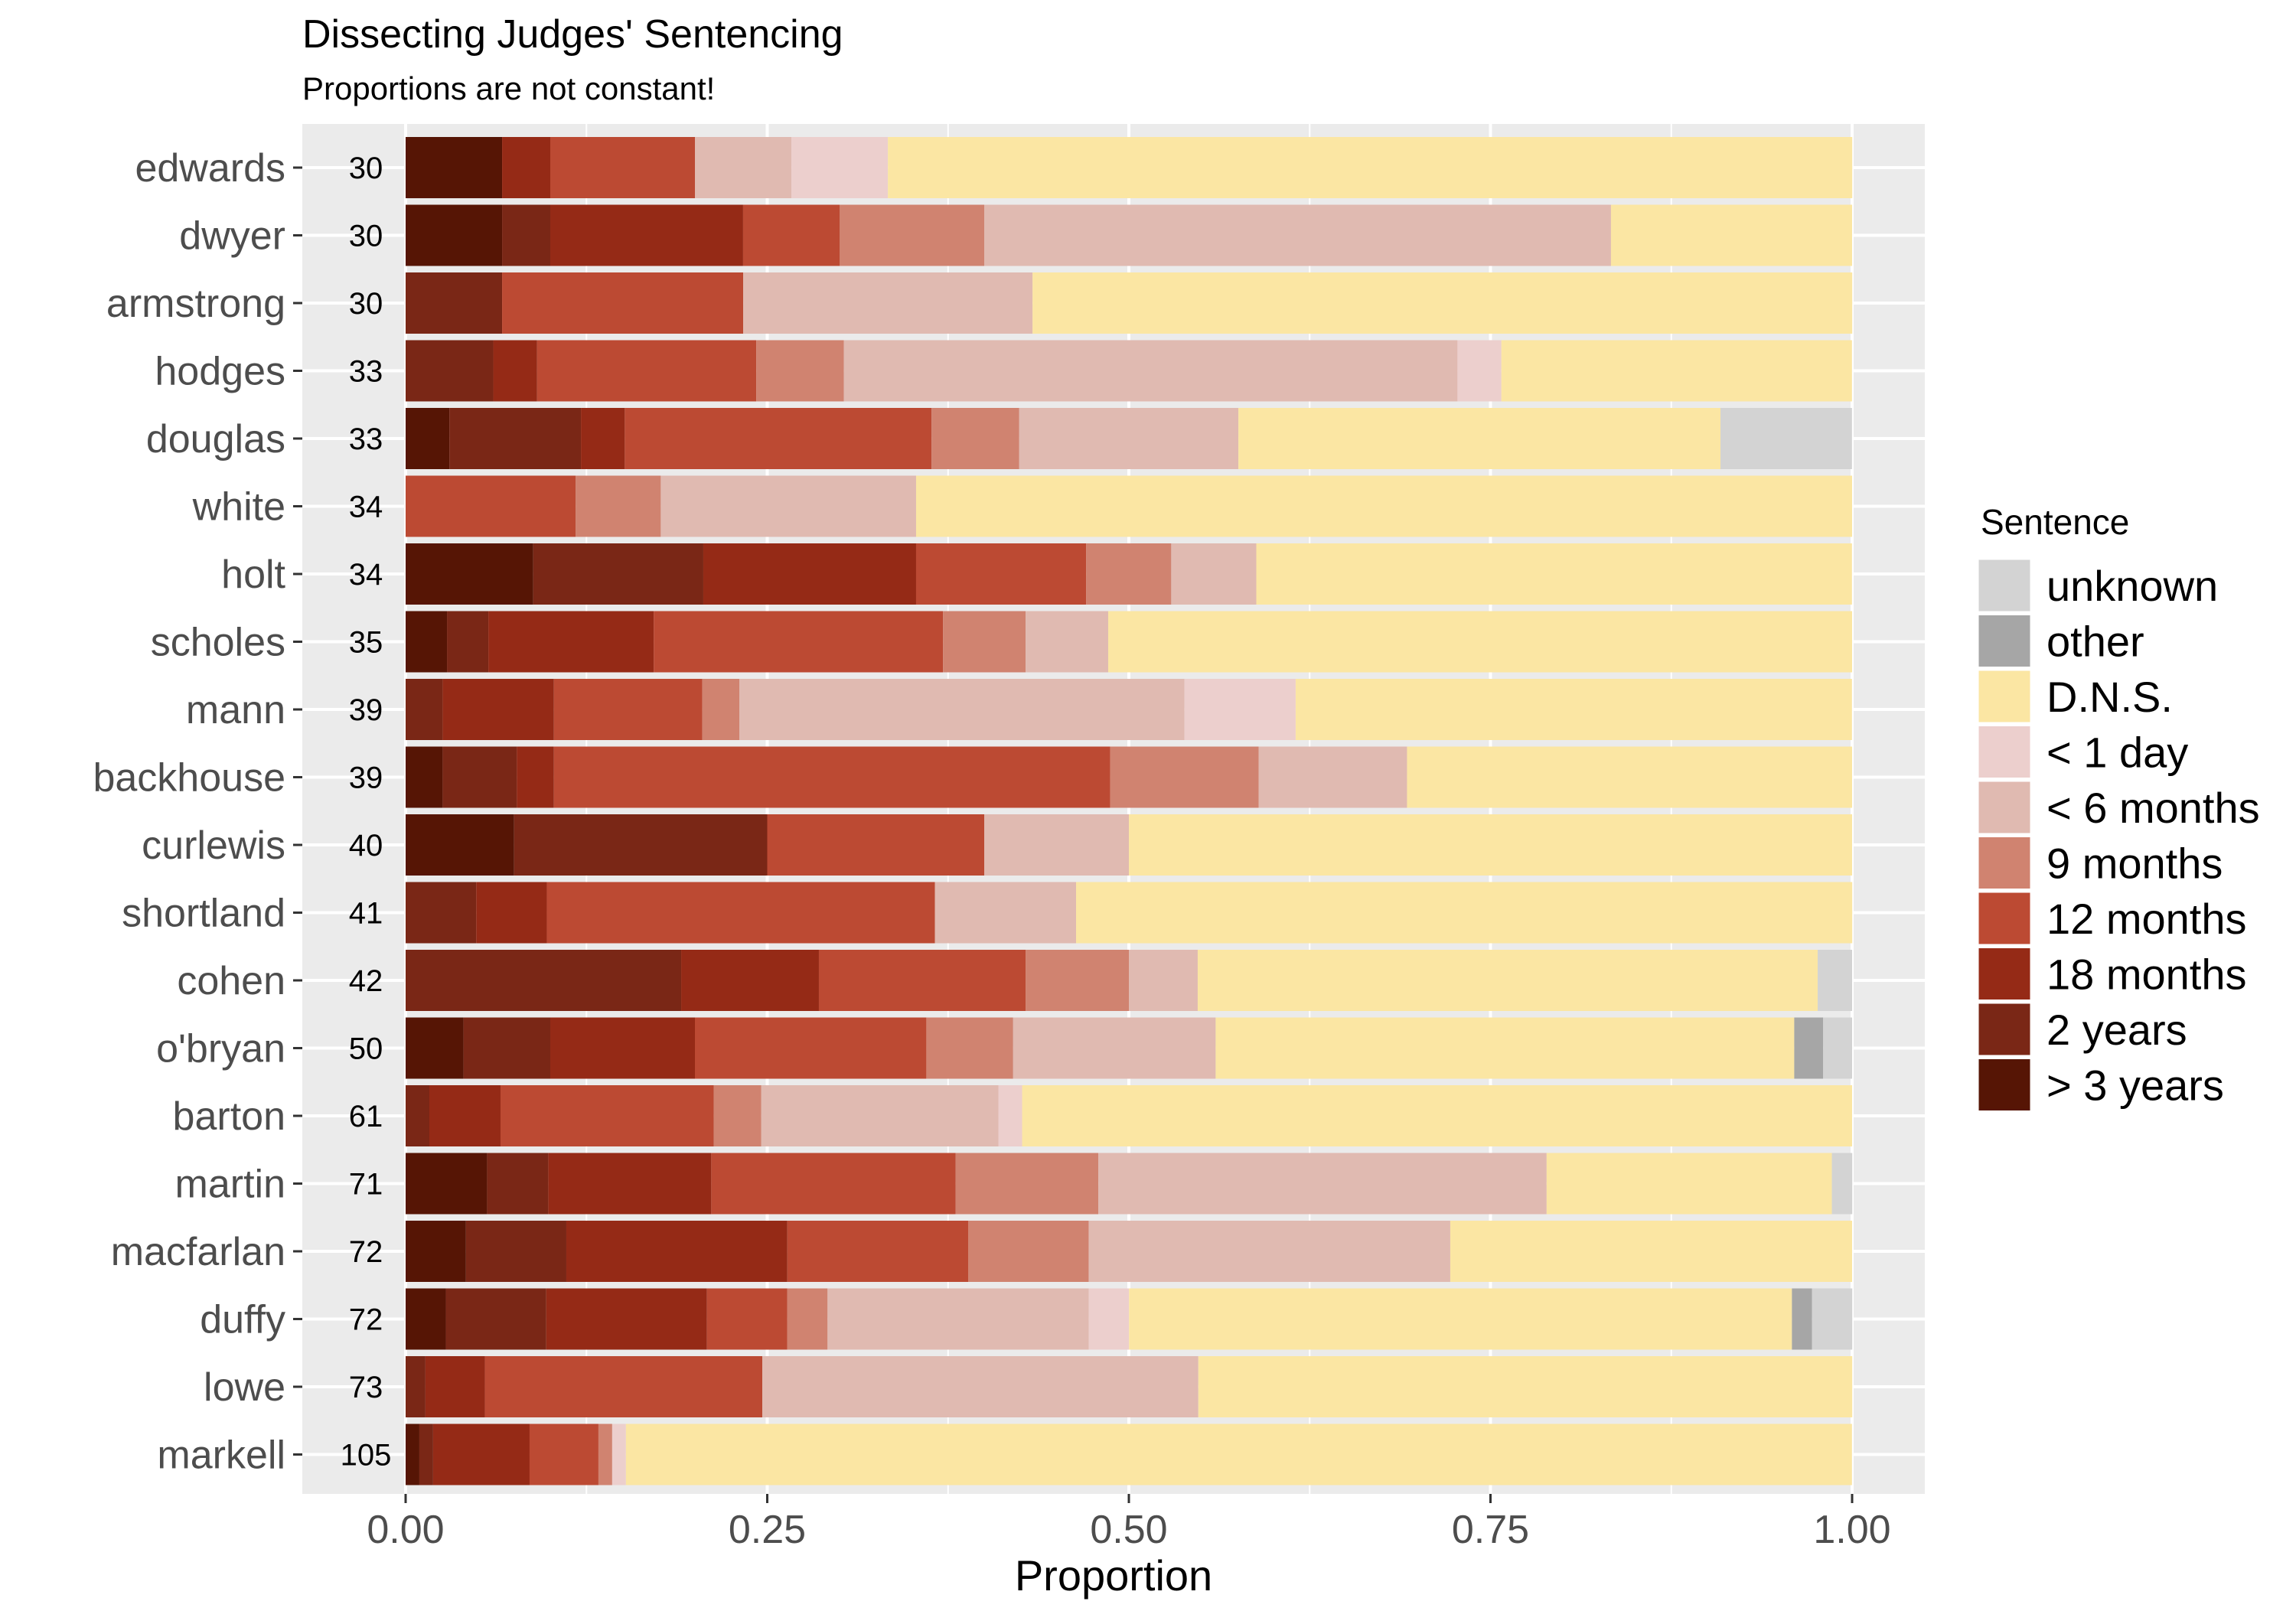 This screenshot has height=1611, width=2296. Describe the element at coordinates (231, 981) in the screenshot. I see `judge-label: cohen` at that location.